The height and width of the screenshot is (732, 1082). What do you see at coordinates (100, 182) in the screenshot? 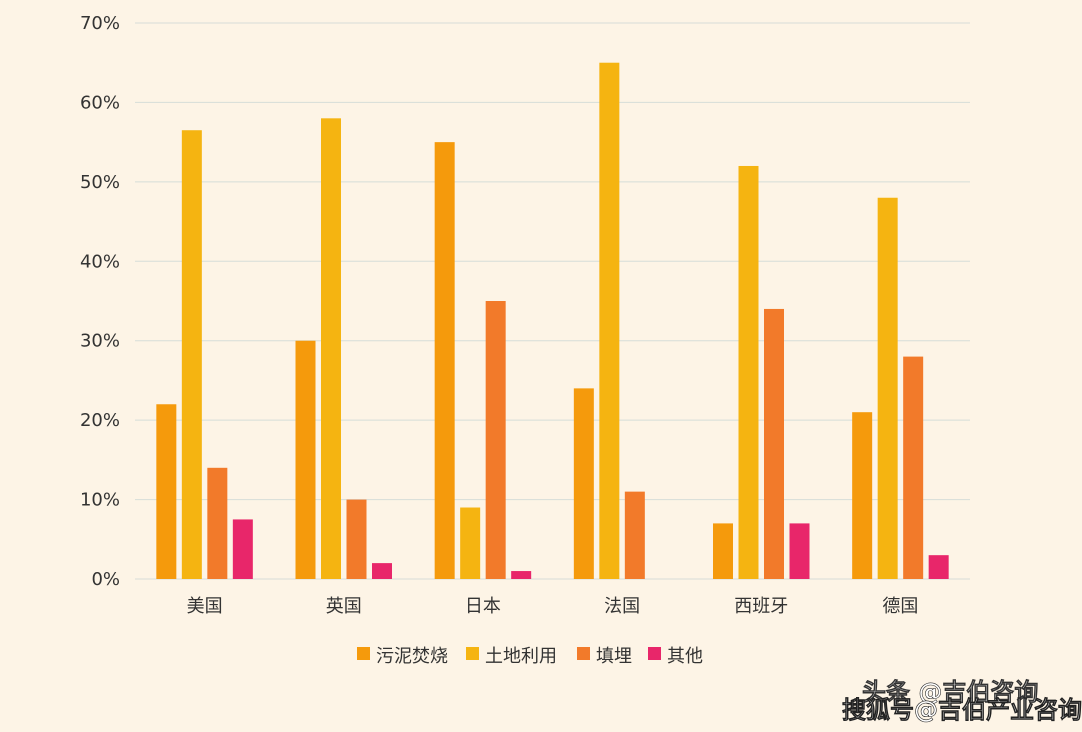
I see `y-tick-label: 50%` at bounding box center [100, 182].